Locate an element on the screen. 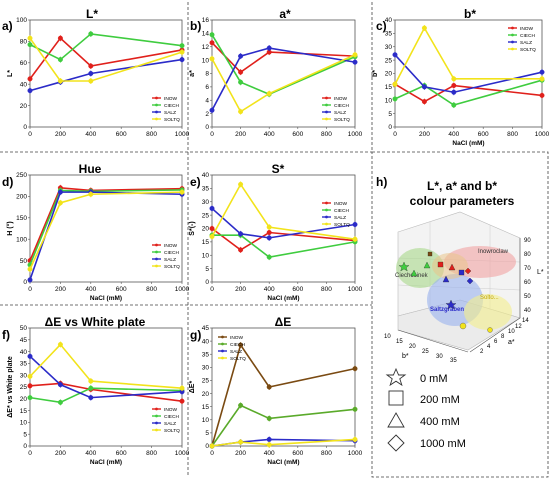  y-tick-label: 20 is located at coordinates (206, 394).